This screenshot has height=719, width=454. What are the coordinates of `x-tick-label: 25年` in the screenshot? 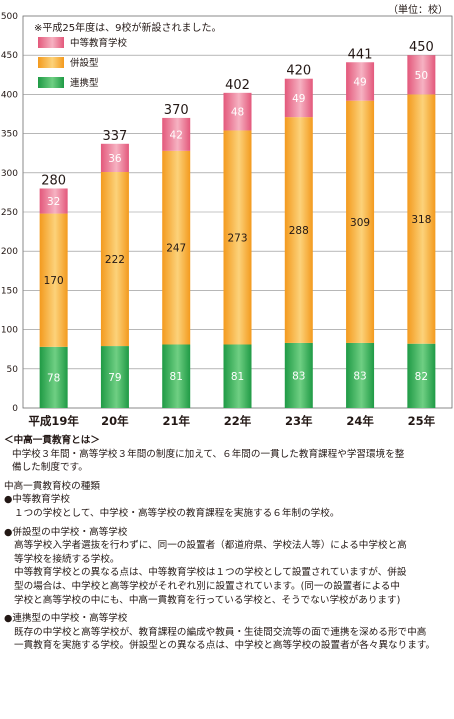 It's located at (422, 421).